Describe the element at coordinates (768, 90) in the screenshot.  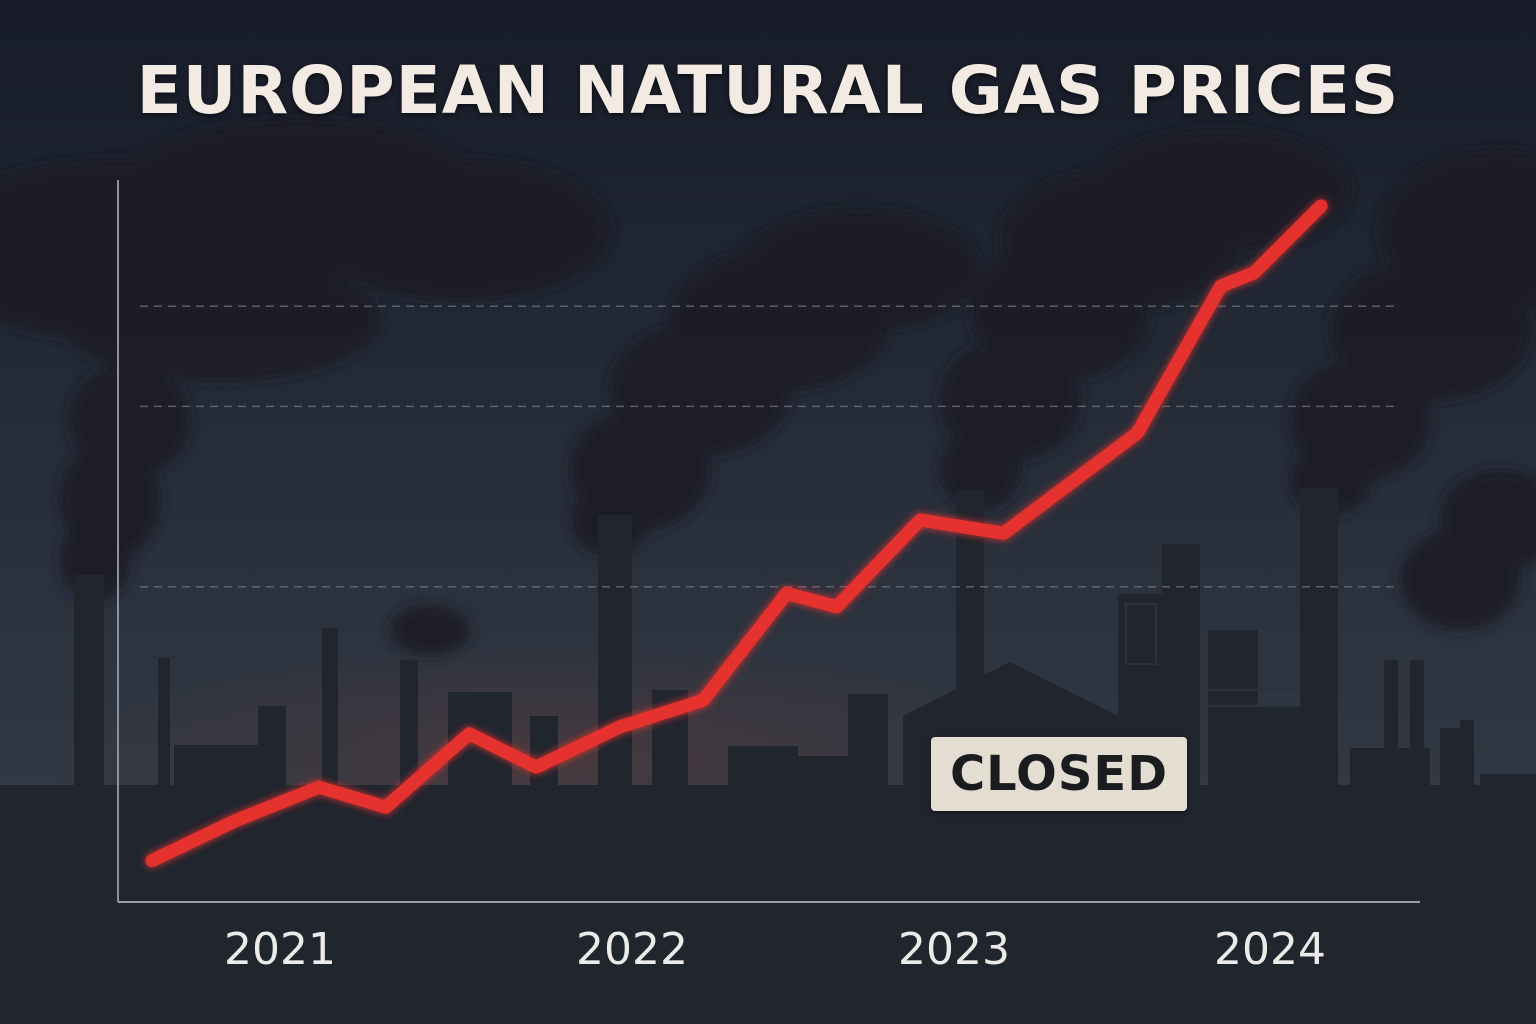
I see `chart-title: EUROPEAN NATURAL GAS PRICES` at that location.